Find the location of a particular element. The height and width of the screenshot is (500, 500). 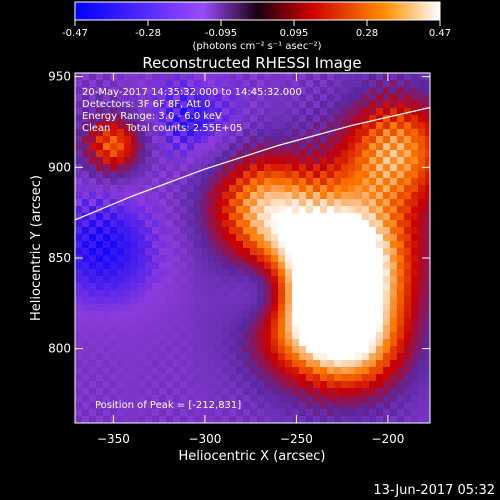

x-tick-label: −300 is located at coordinates (204, 439).